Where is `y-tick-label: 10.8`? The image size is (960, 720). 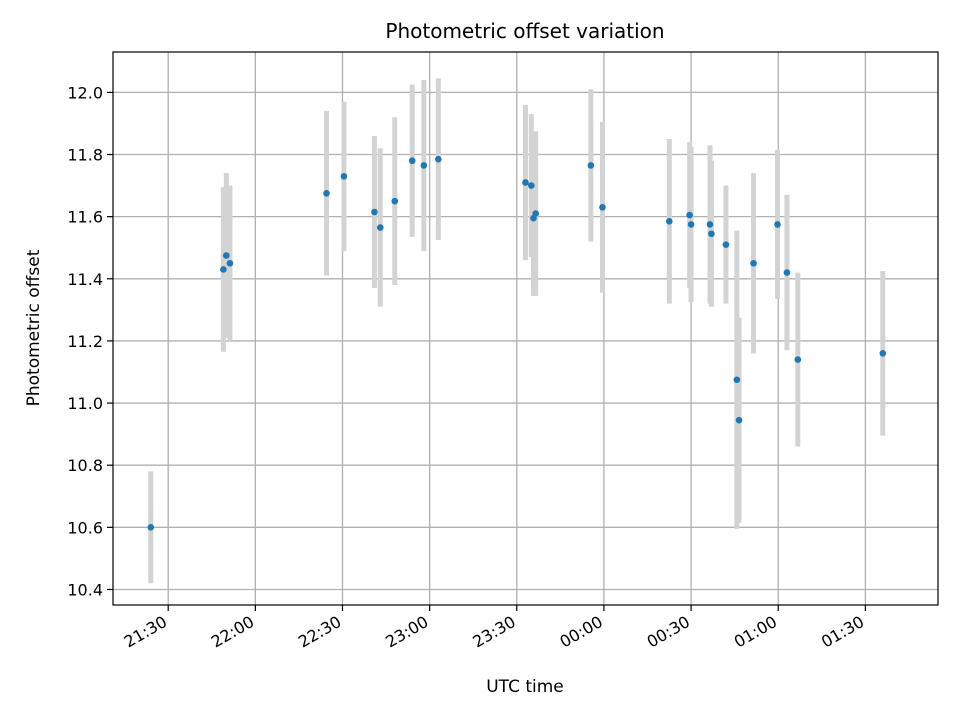 y-tick-label: 10.8 is located at coordinates (85, 465).